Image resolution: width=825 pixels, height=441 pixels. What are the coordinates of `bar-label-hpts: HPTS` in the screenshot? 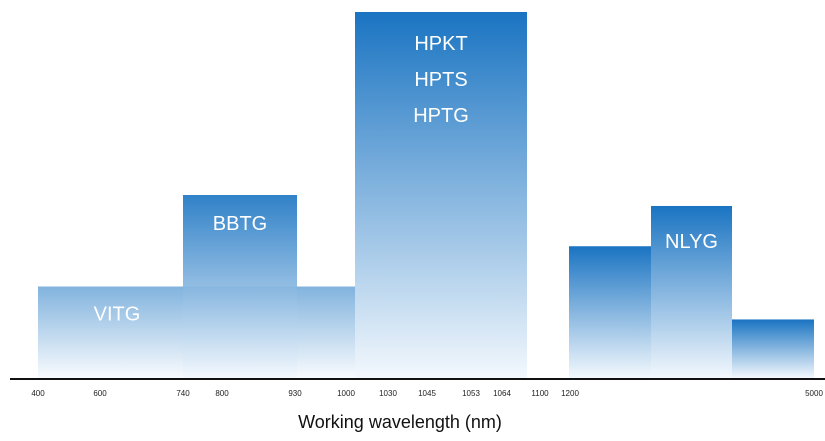 It's located at (440, 80).